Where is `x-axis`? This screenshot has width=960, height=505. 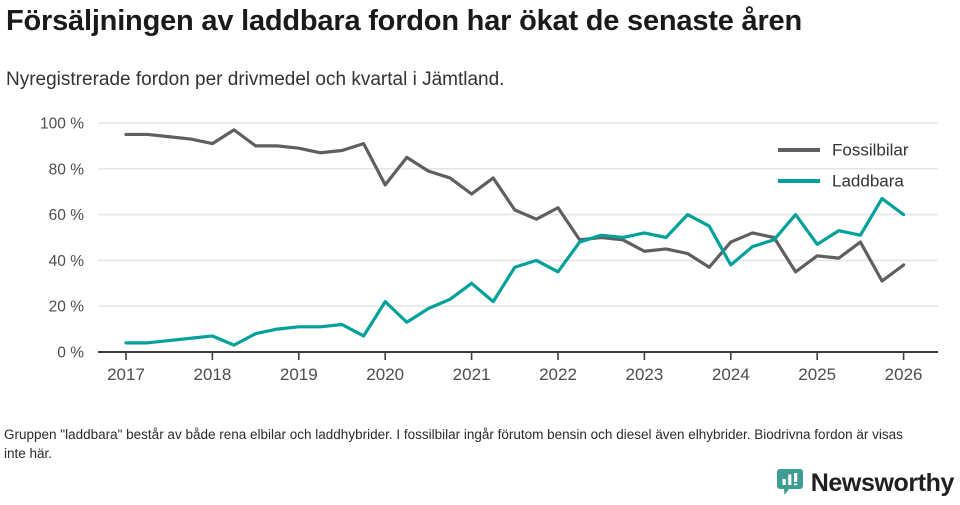 x-axis is located at coordinates (515, 356).